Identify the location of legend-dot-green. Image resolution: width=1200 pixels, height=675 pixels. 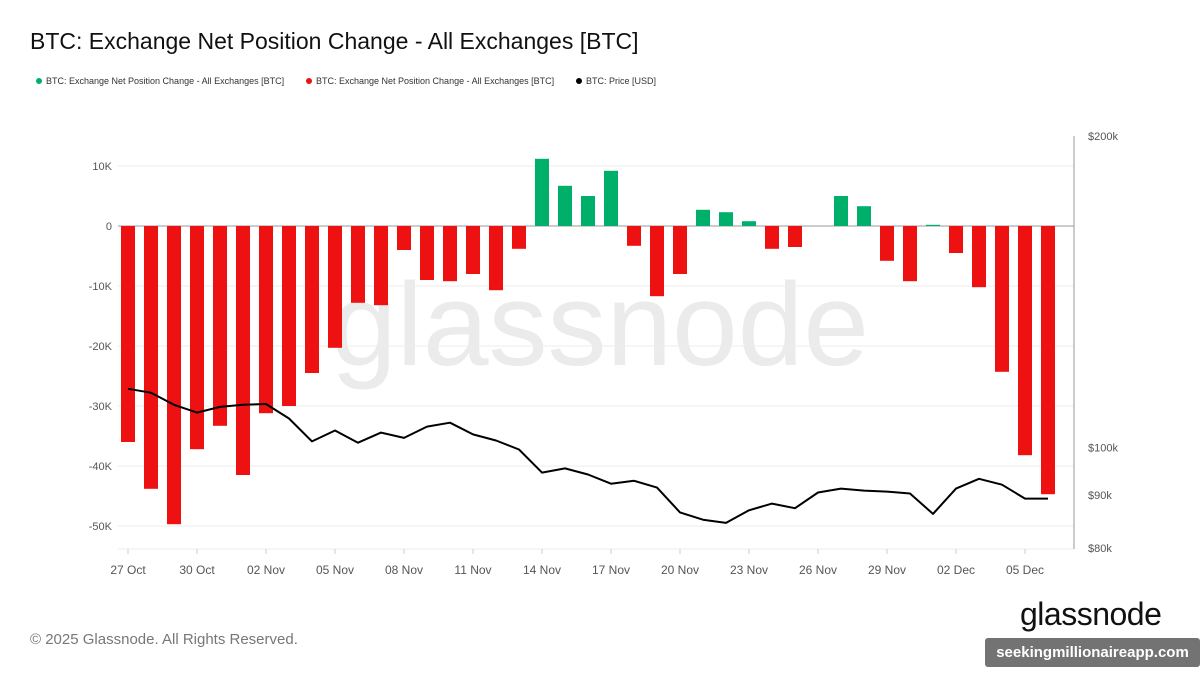
(39, 81).